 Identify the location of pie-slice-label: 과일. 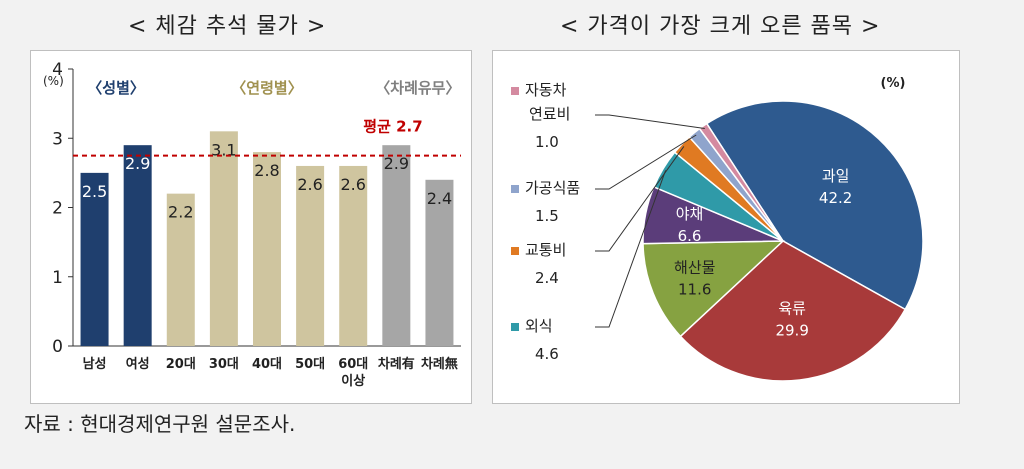
(836, 176).